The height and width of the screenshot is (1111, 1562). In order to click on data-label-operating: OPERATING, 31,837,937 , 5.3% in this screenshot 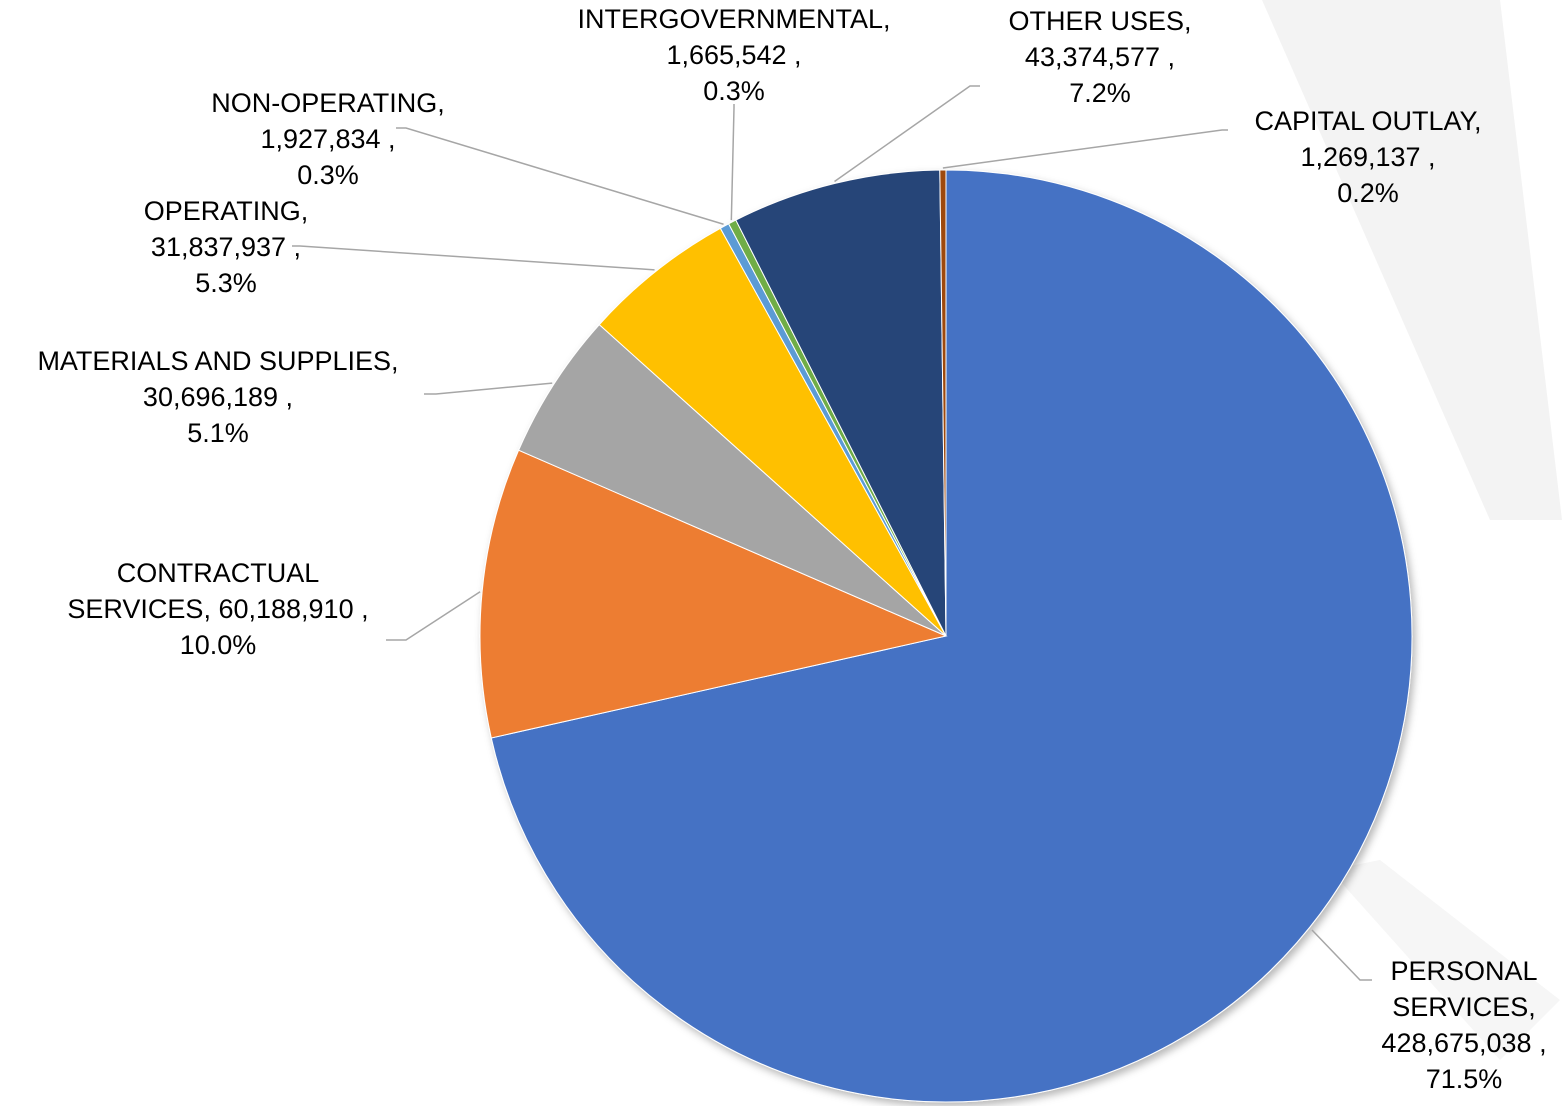, I will do `click(226, 247)`.